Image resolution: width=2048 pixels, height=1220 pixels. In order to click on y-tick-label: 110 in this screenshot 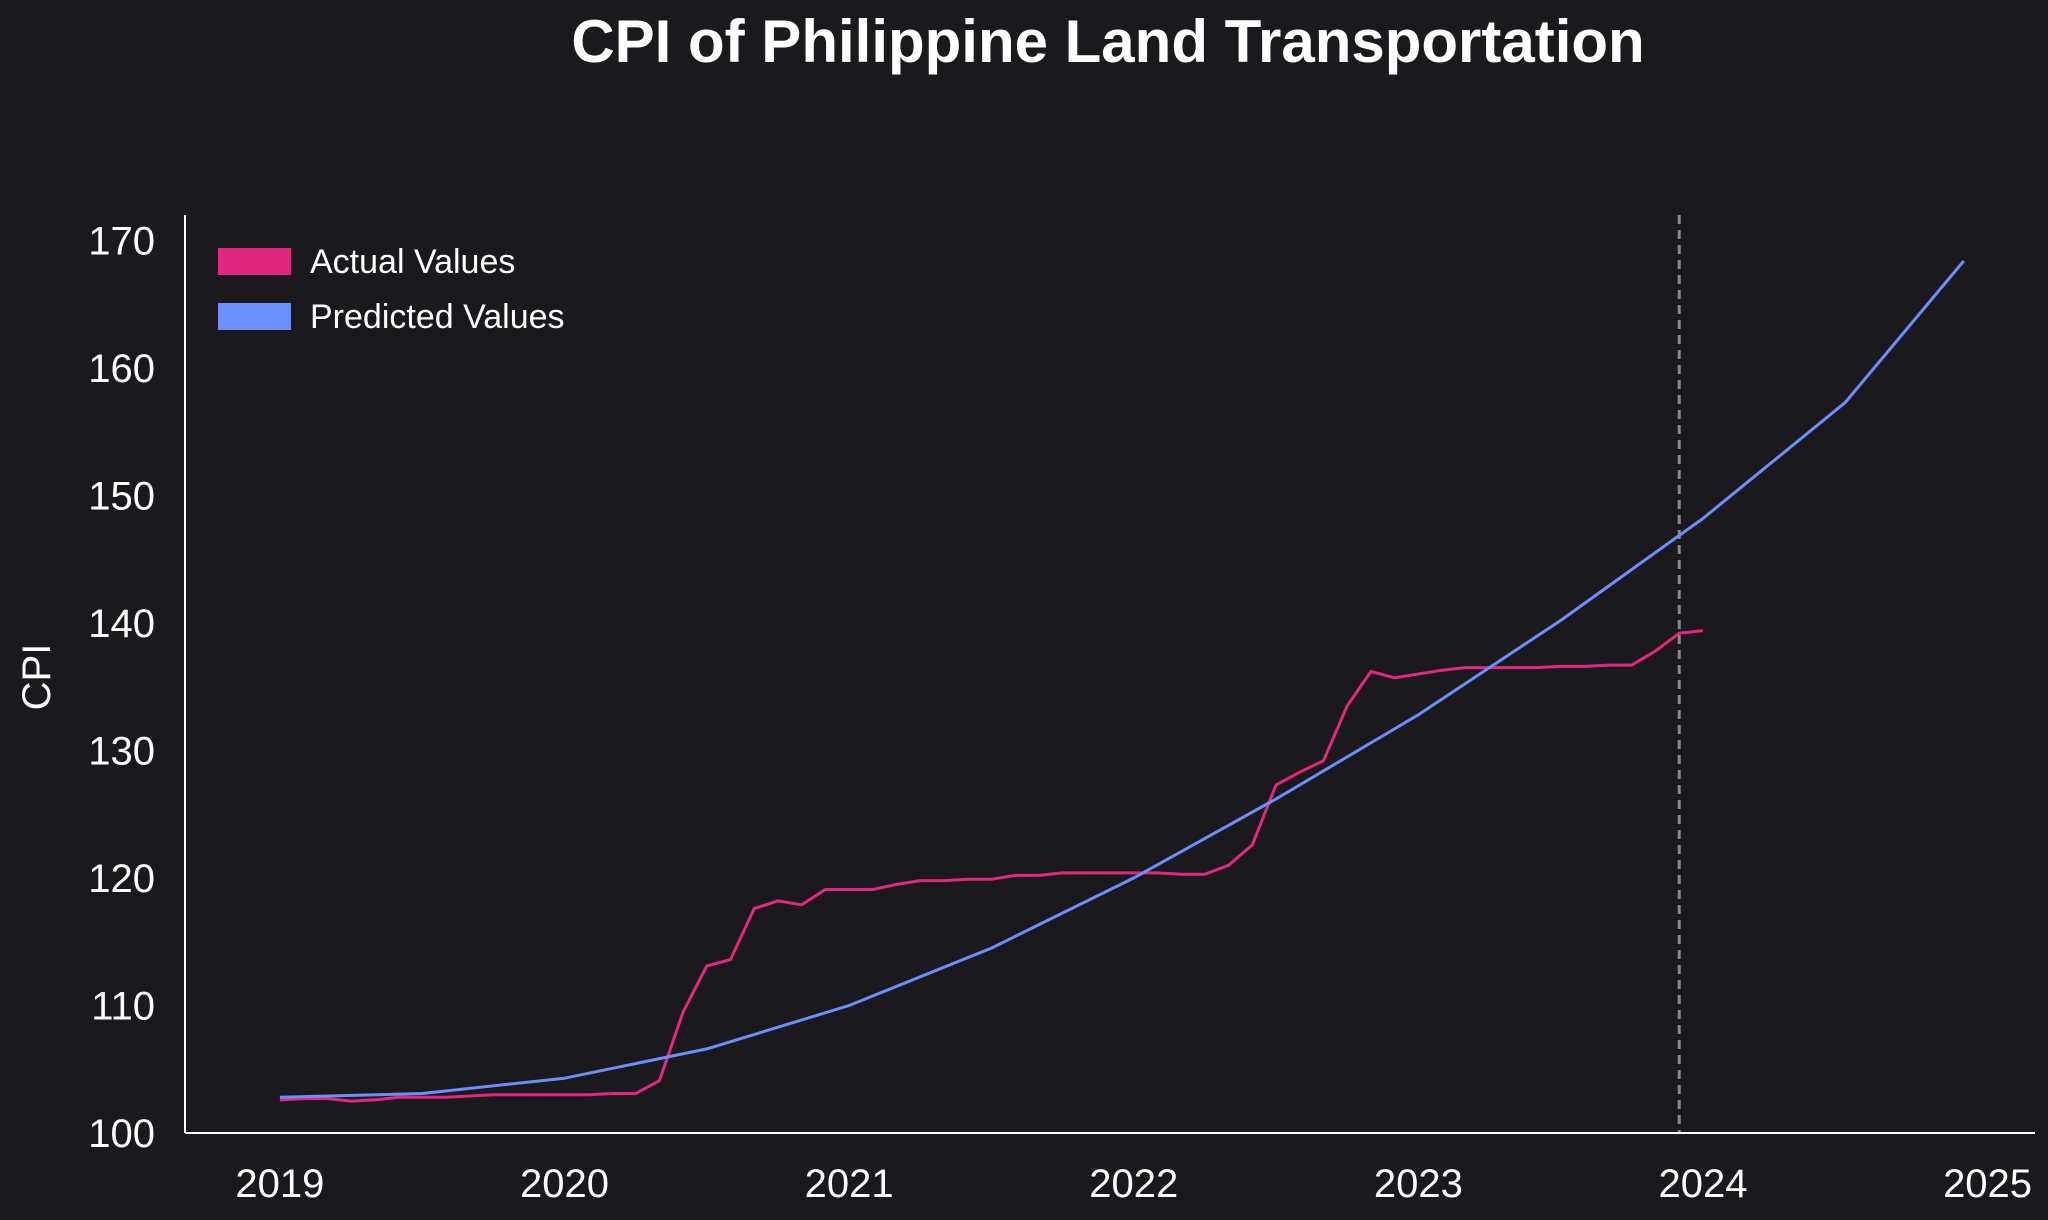, I will do `click(123, 1007)`.